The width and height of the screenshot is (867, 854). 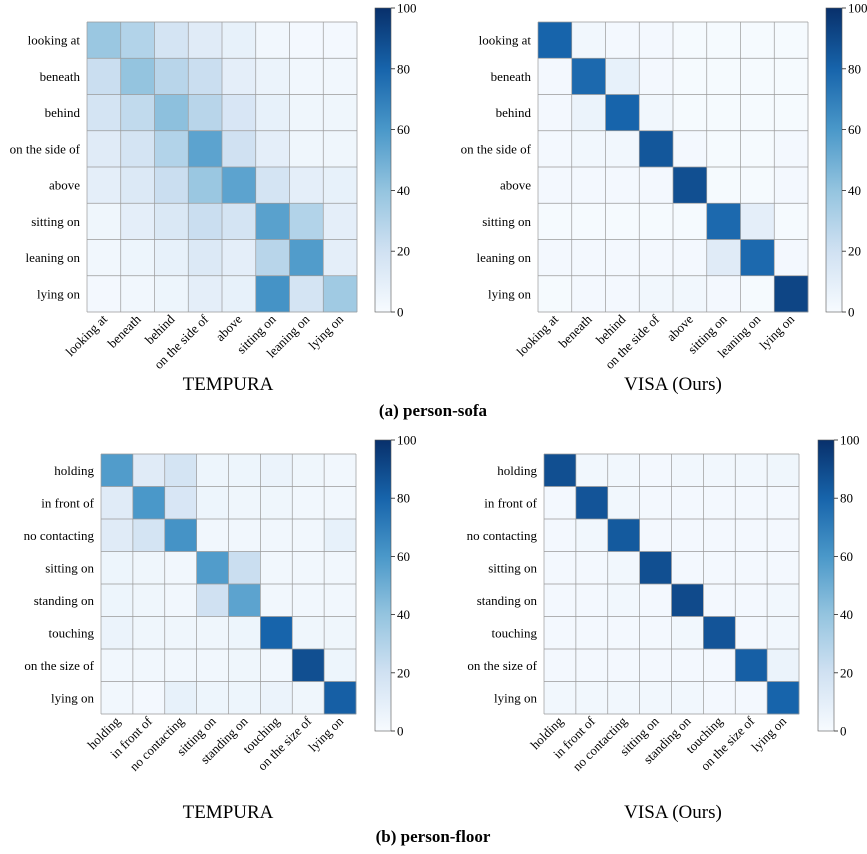 I want to click on y-tick-label: on the size of, so click(x=502, y=665).